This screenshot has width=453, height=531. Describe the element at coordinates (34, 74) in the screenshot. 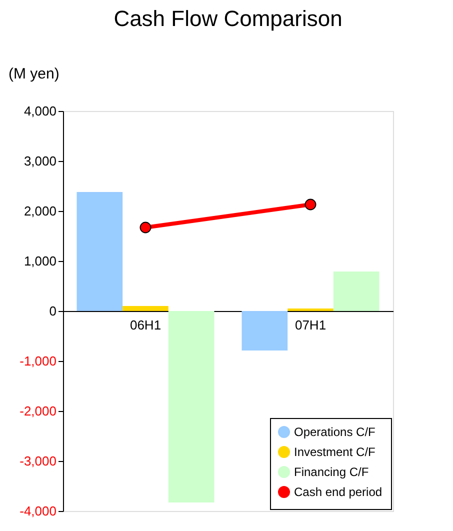

I see `y-axis-title: (M yen)` at that location.